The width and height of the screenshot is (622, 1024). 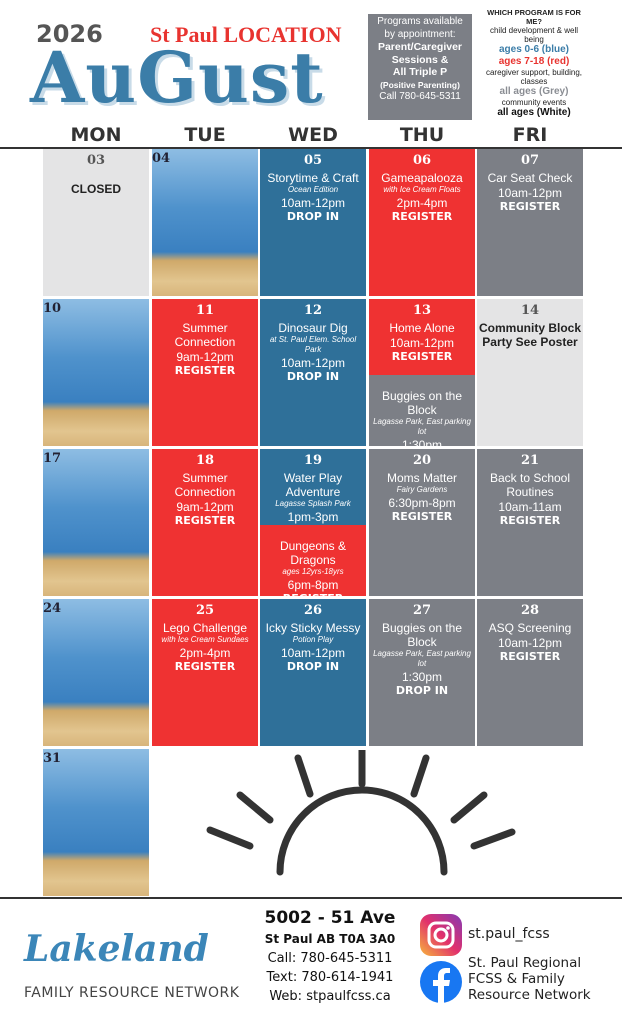 What do you see at coordinates (420, 84) in the screenshot?
I see `appt-line: (Positive Parenting)` at bounding box center [420, 84].